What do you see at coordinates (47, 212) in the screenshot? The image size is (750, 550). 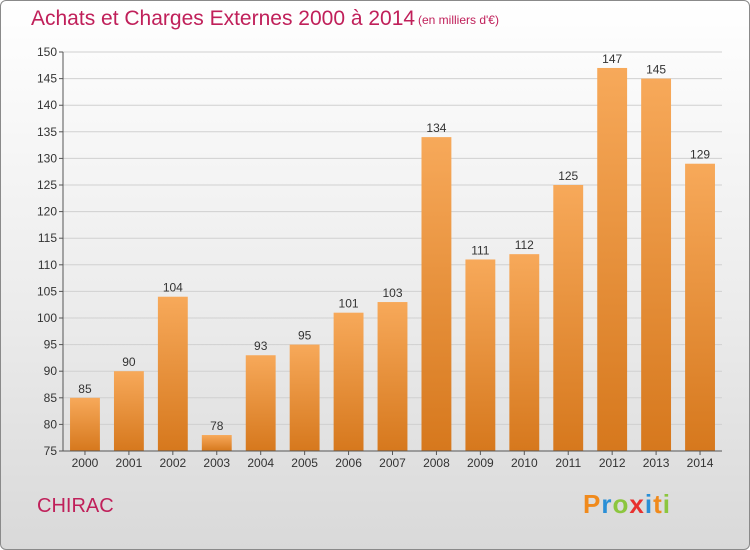 I see `y-tick-label: 120` at bounding box center [47, 212].